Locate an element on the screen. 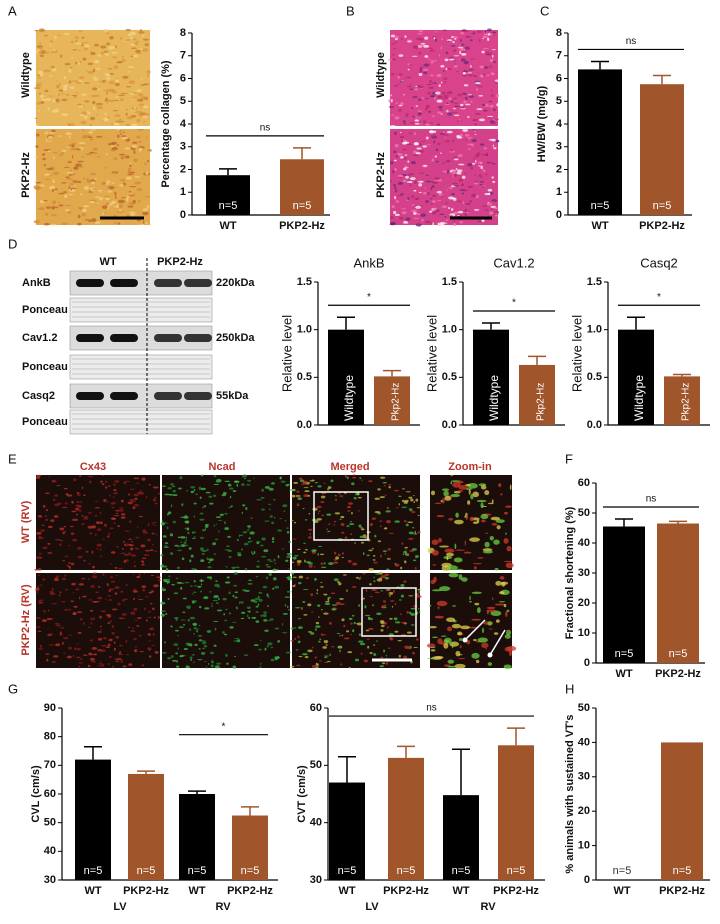  blot-row-label: Ponceau is located at coordinates (45, 310).